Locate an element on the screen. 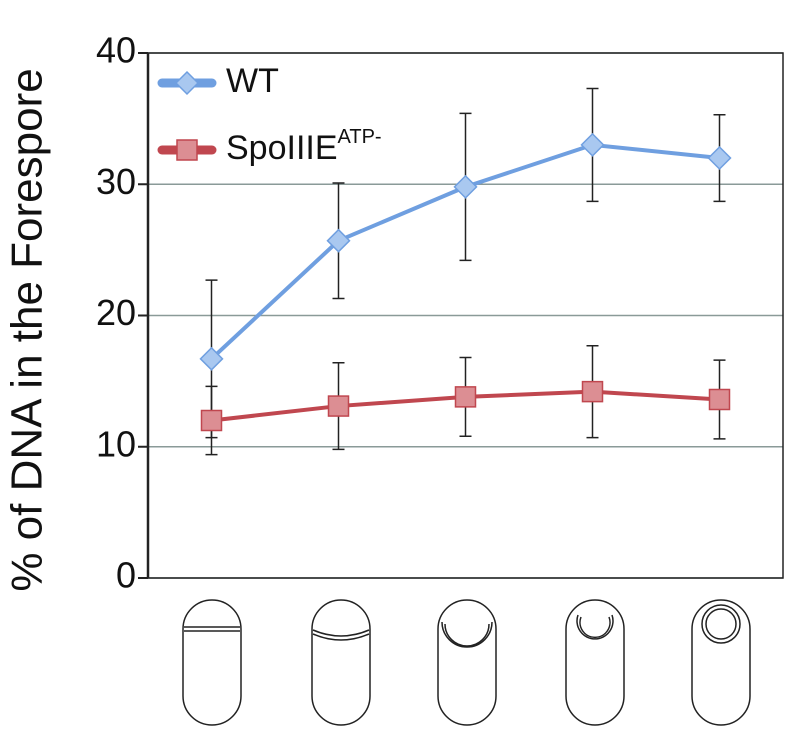 The height and width of the screenshot is (739, 787). legend-superscript: ATP- is located at coordinates (360, 137).